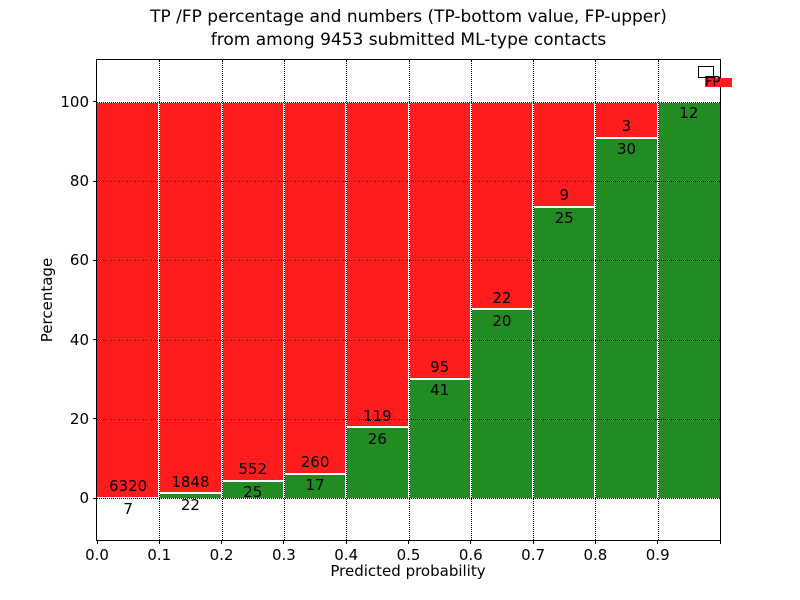 The height and width of the screenshot is (600, 800). I want to click on fp-count-label: 260, so click(315, 462).